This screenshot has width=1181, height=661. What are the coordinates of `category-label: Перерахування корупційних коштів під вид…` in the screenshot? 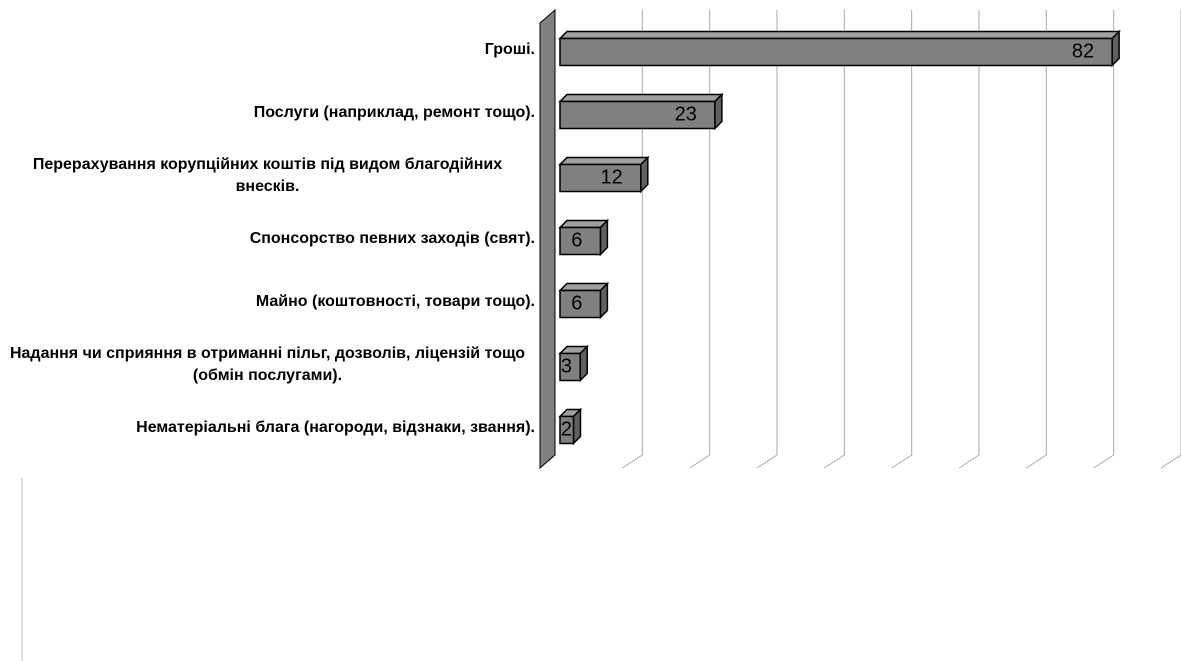 It's located at (267, 175).